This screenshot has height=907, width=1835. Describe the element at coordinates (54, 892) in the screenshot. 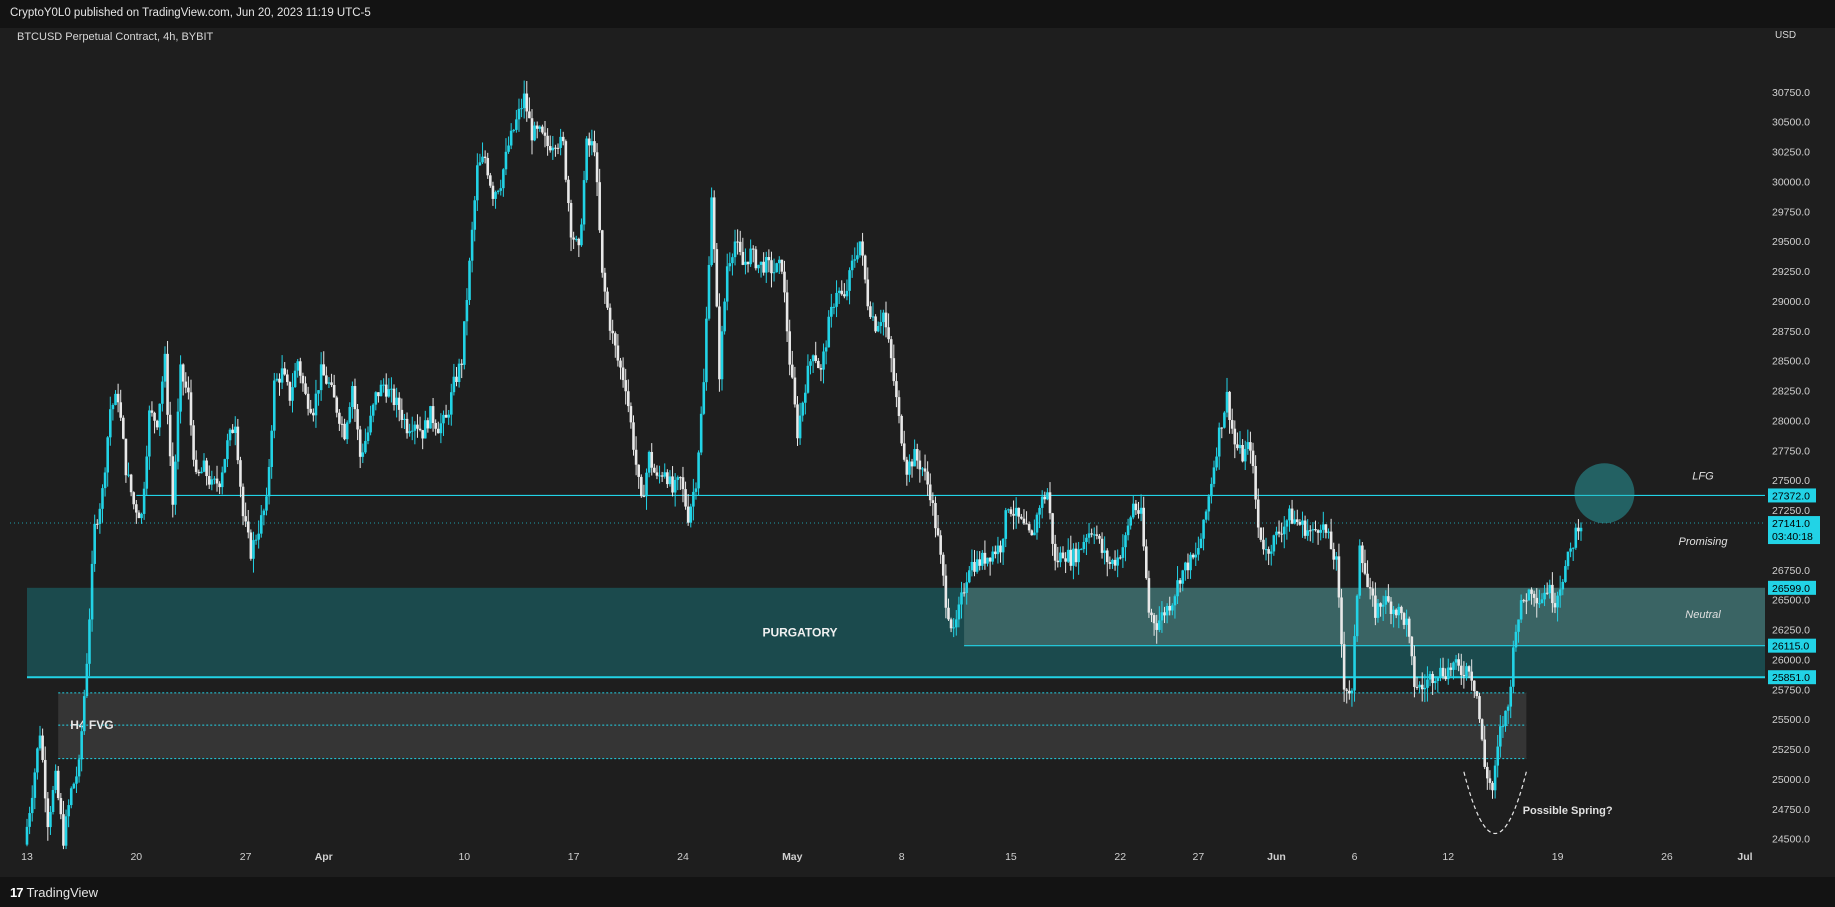

I see `tradingview-brand: 17 TradingView` at that location.